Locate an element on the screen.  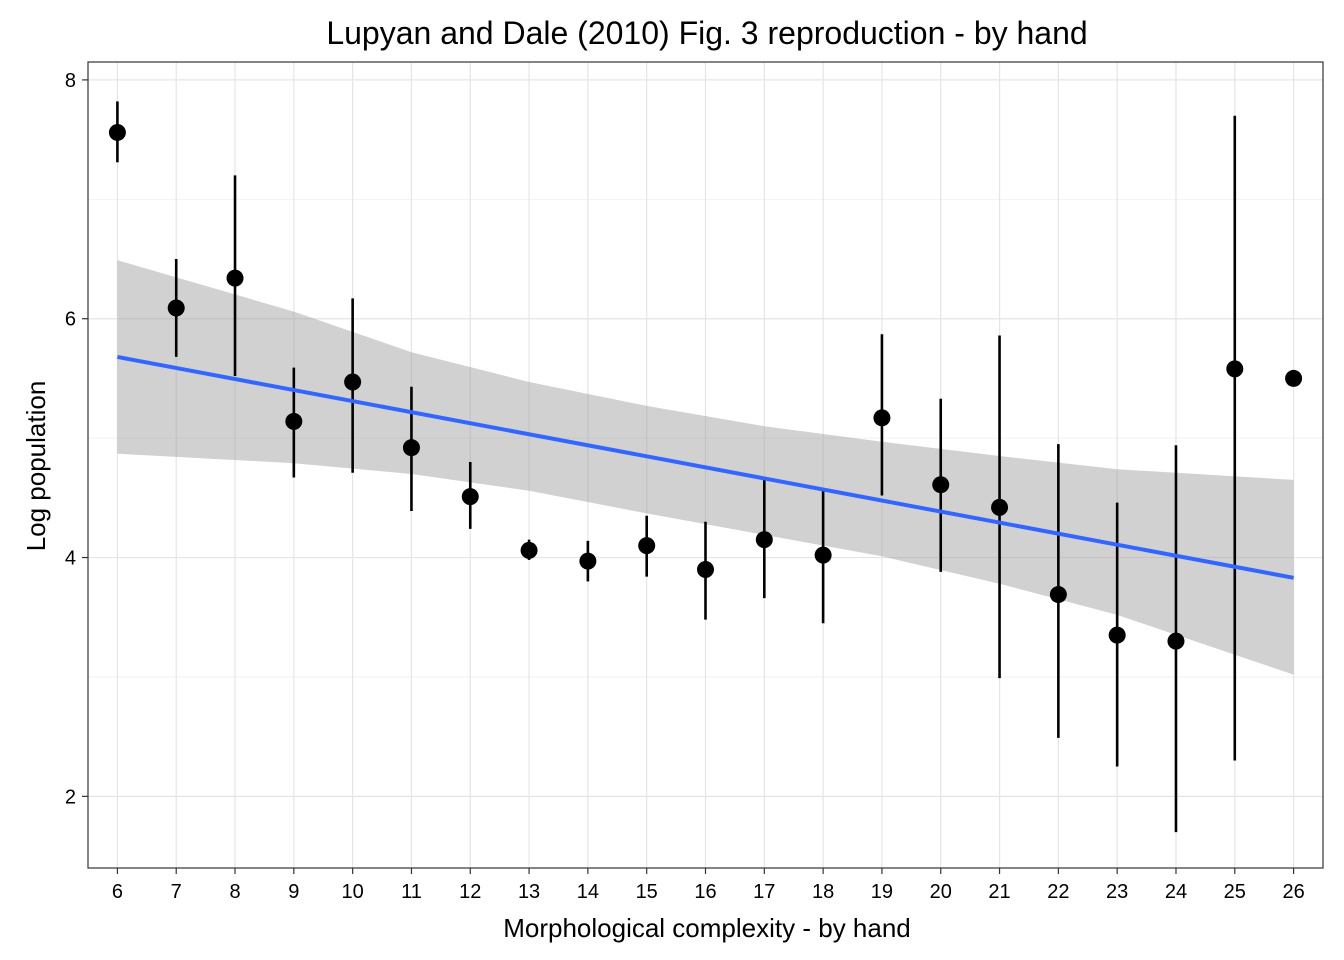
x-tick-label: 14 is located at coordinates (588, 892).